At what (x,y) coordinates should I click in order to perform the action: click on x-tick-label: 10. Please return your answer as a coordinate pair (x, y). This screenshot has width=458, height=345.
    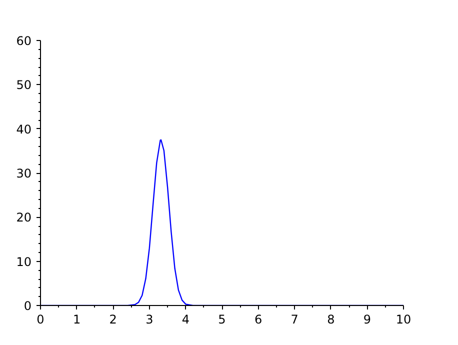
    Looking at the image, I should click on (404, 319).